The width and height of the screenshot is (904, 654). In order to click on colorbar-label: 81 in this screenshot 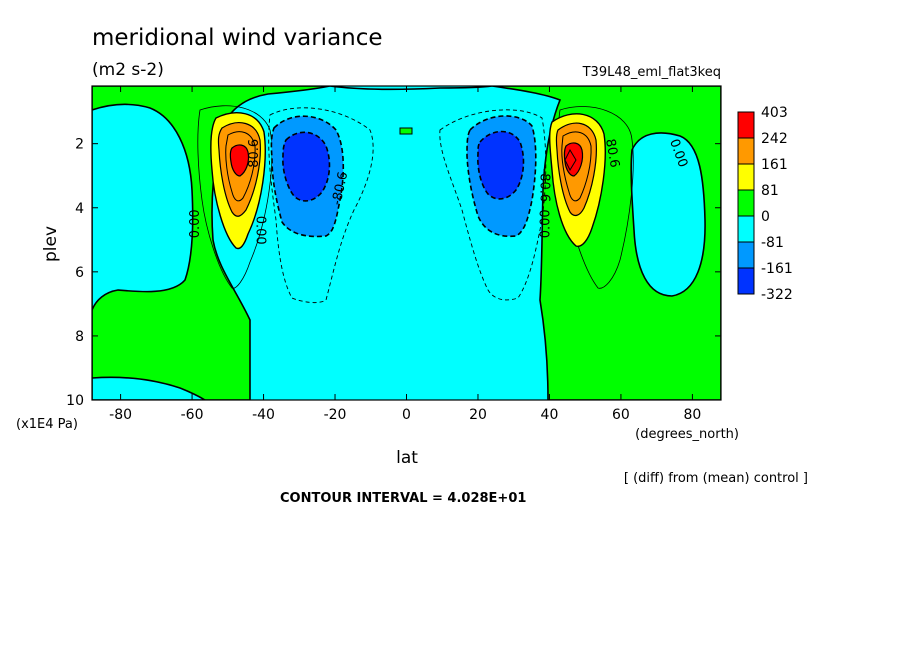, I will do `click(770, 191)`.